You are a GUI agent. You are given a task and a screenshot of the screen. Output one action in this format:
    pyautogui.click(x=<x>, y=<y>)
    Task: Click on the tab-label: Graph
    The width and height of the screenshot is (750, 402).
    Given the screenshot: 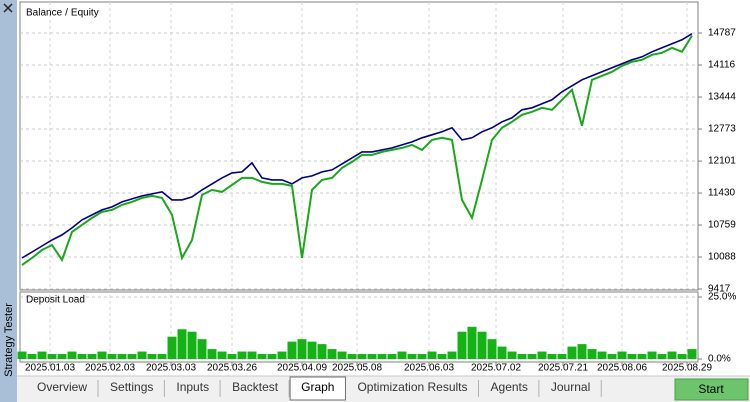 What is the action you would take?
    pyautogui.click(x=317, y=387)
    